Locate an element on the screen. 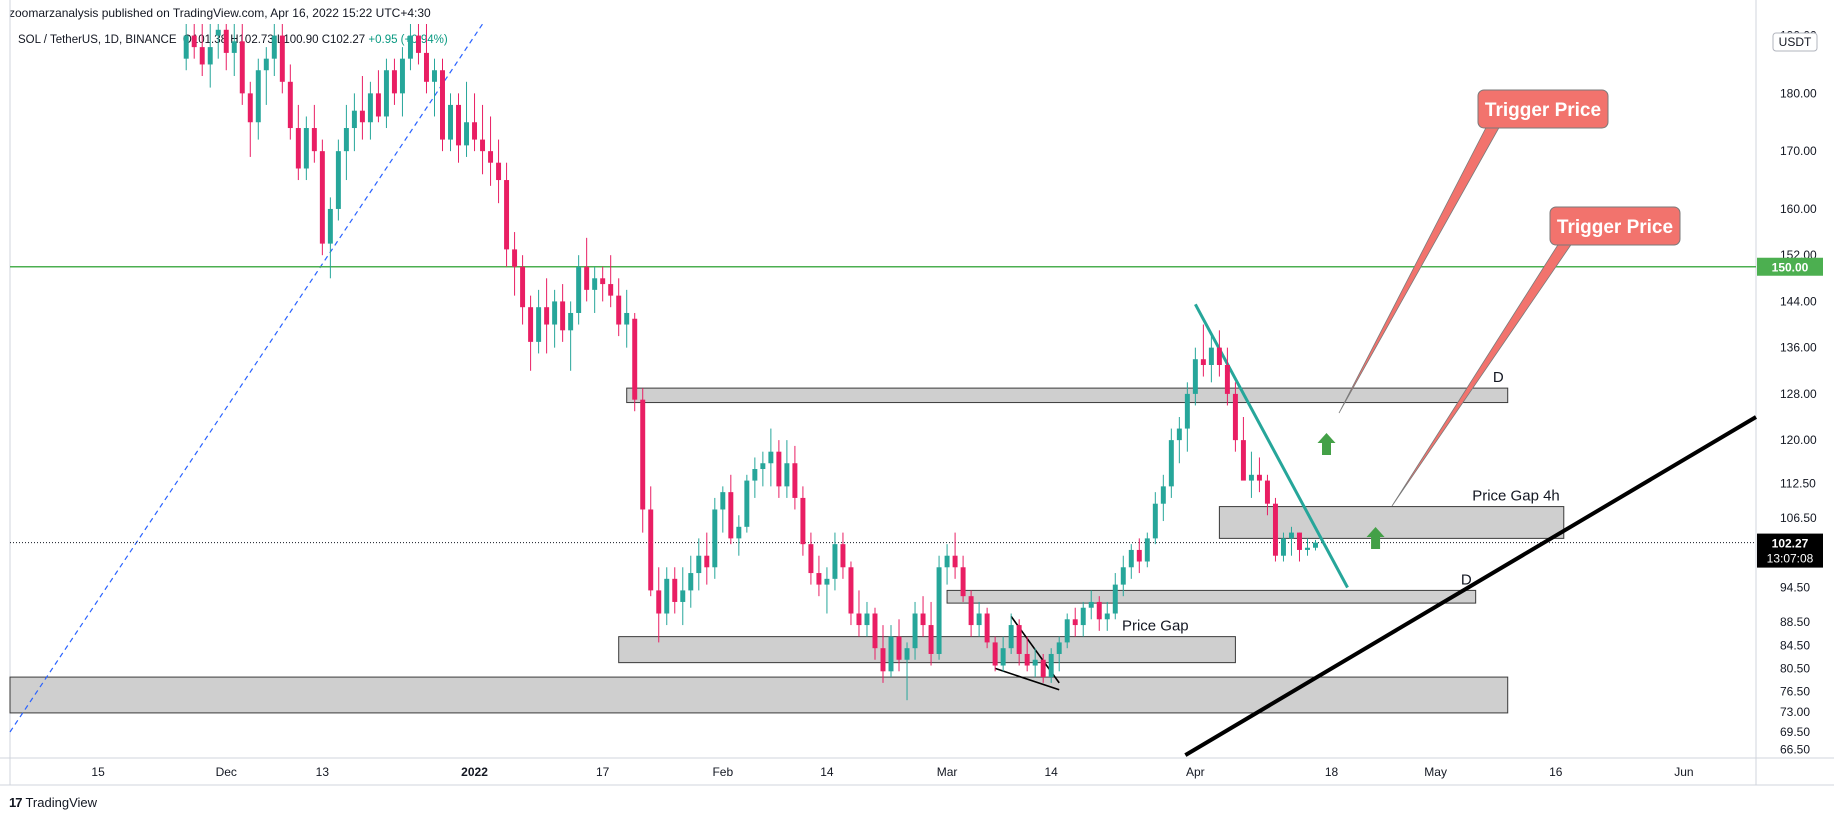 This screenshot has height=821, width=1834. currency-box is located at coordinates (1795, 42).